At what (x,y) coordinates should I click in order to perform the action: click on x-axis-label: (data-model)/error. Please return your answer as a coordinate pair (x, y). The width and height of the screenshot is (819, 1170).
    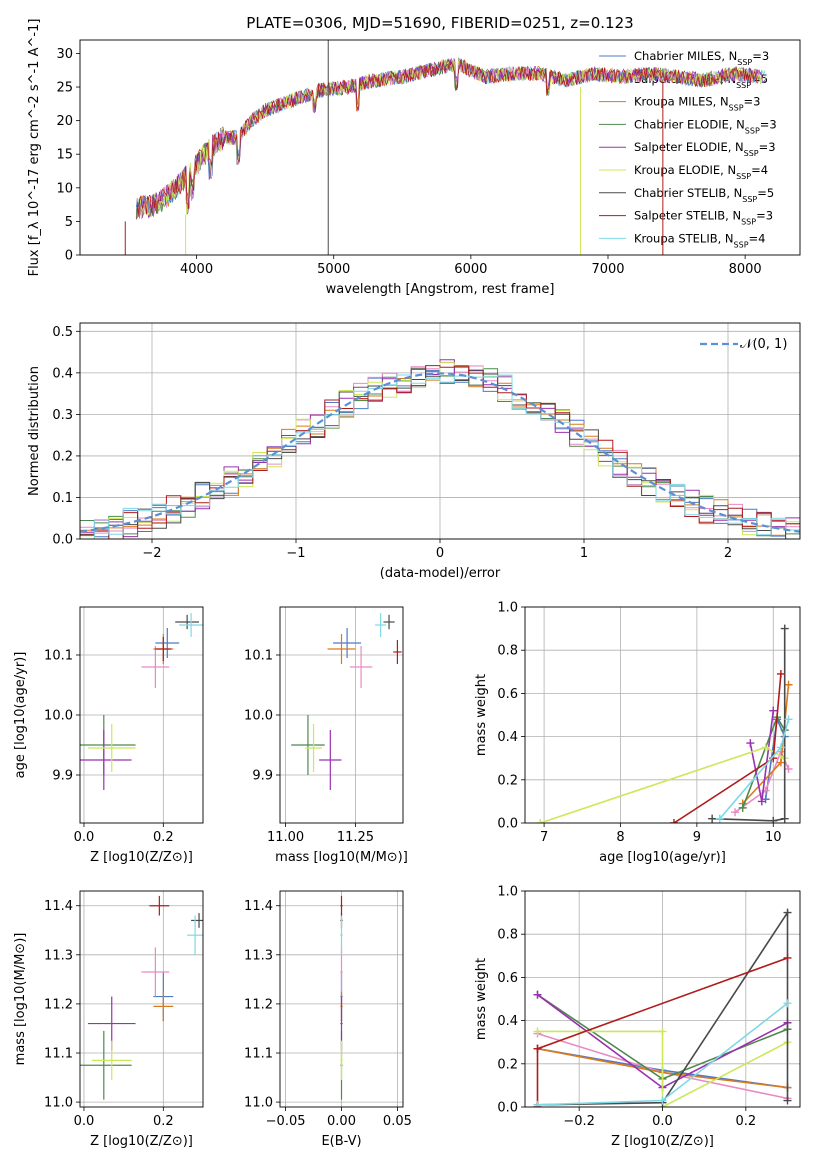
    Looking at the image, I should click on (440, 573).